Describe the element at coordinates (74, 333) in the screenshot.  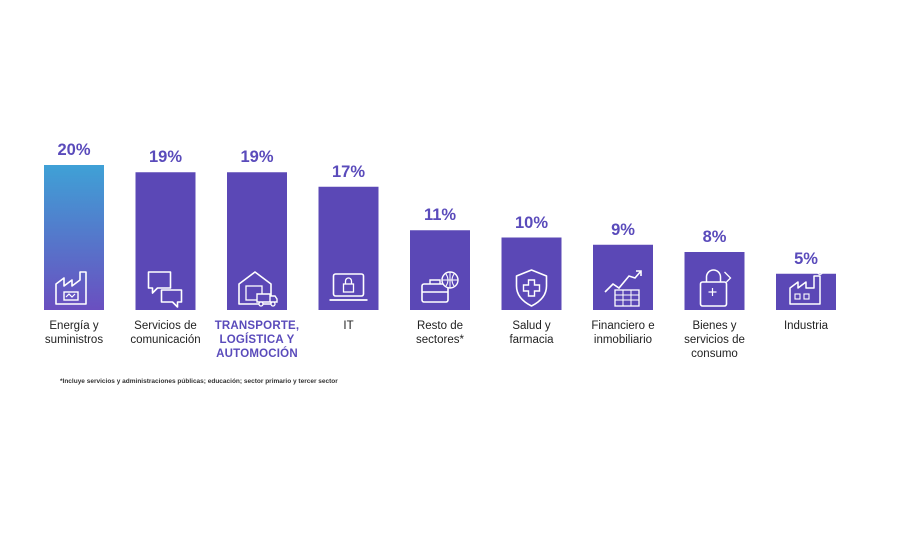
I see `category-label: Energía y suministros` at that location.